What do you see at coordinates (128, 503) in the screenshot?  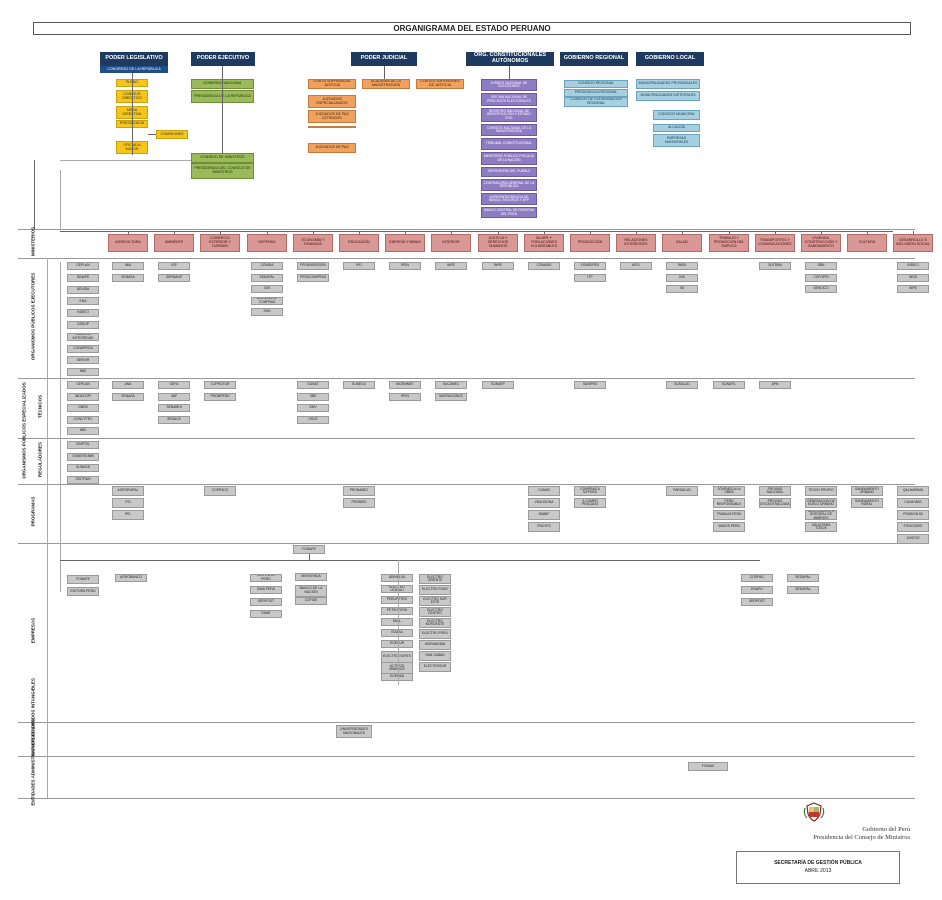 I see `programa-item: PSI` at bounding box center [128, 503].